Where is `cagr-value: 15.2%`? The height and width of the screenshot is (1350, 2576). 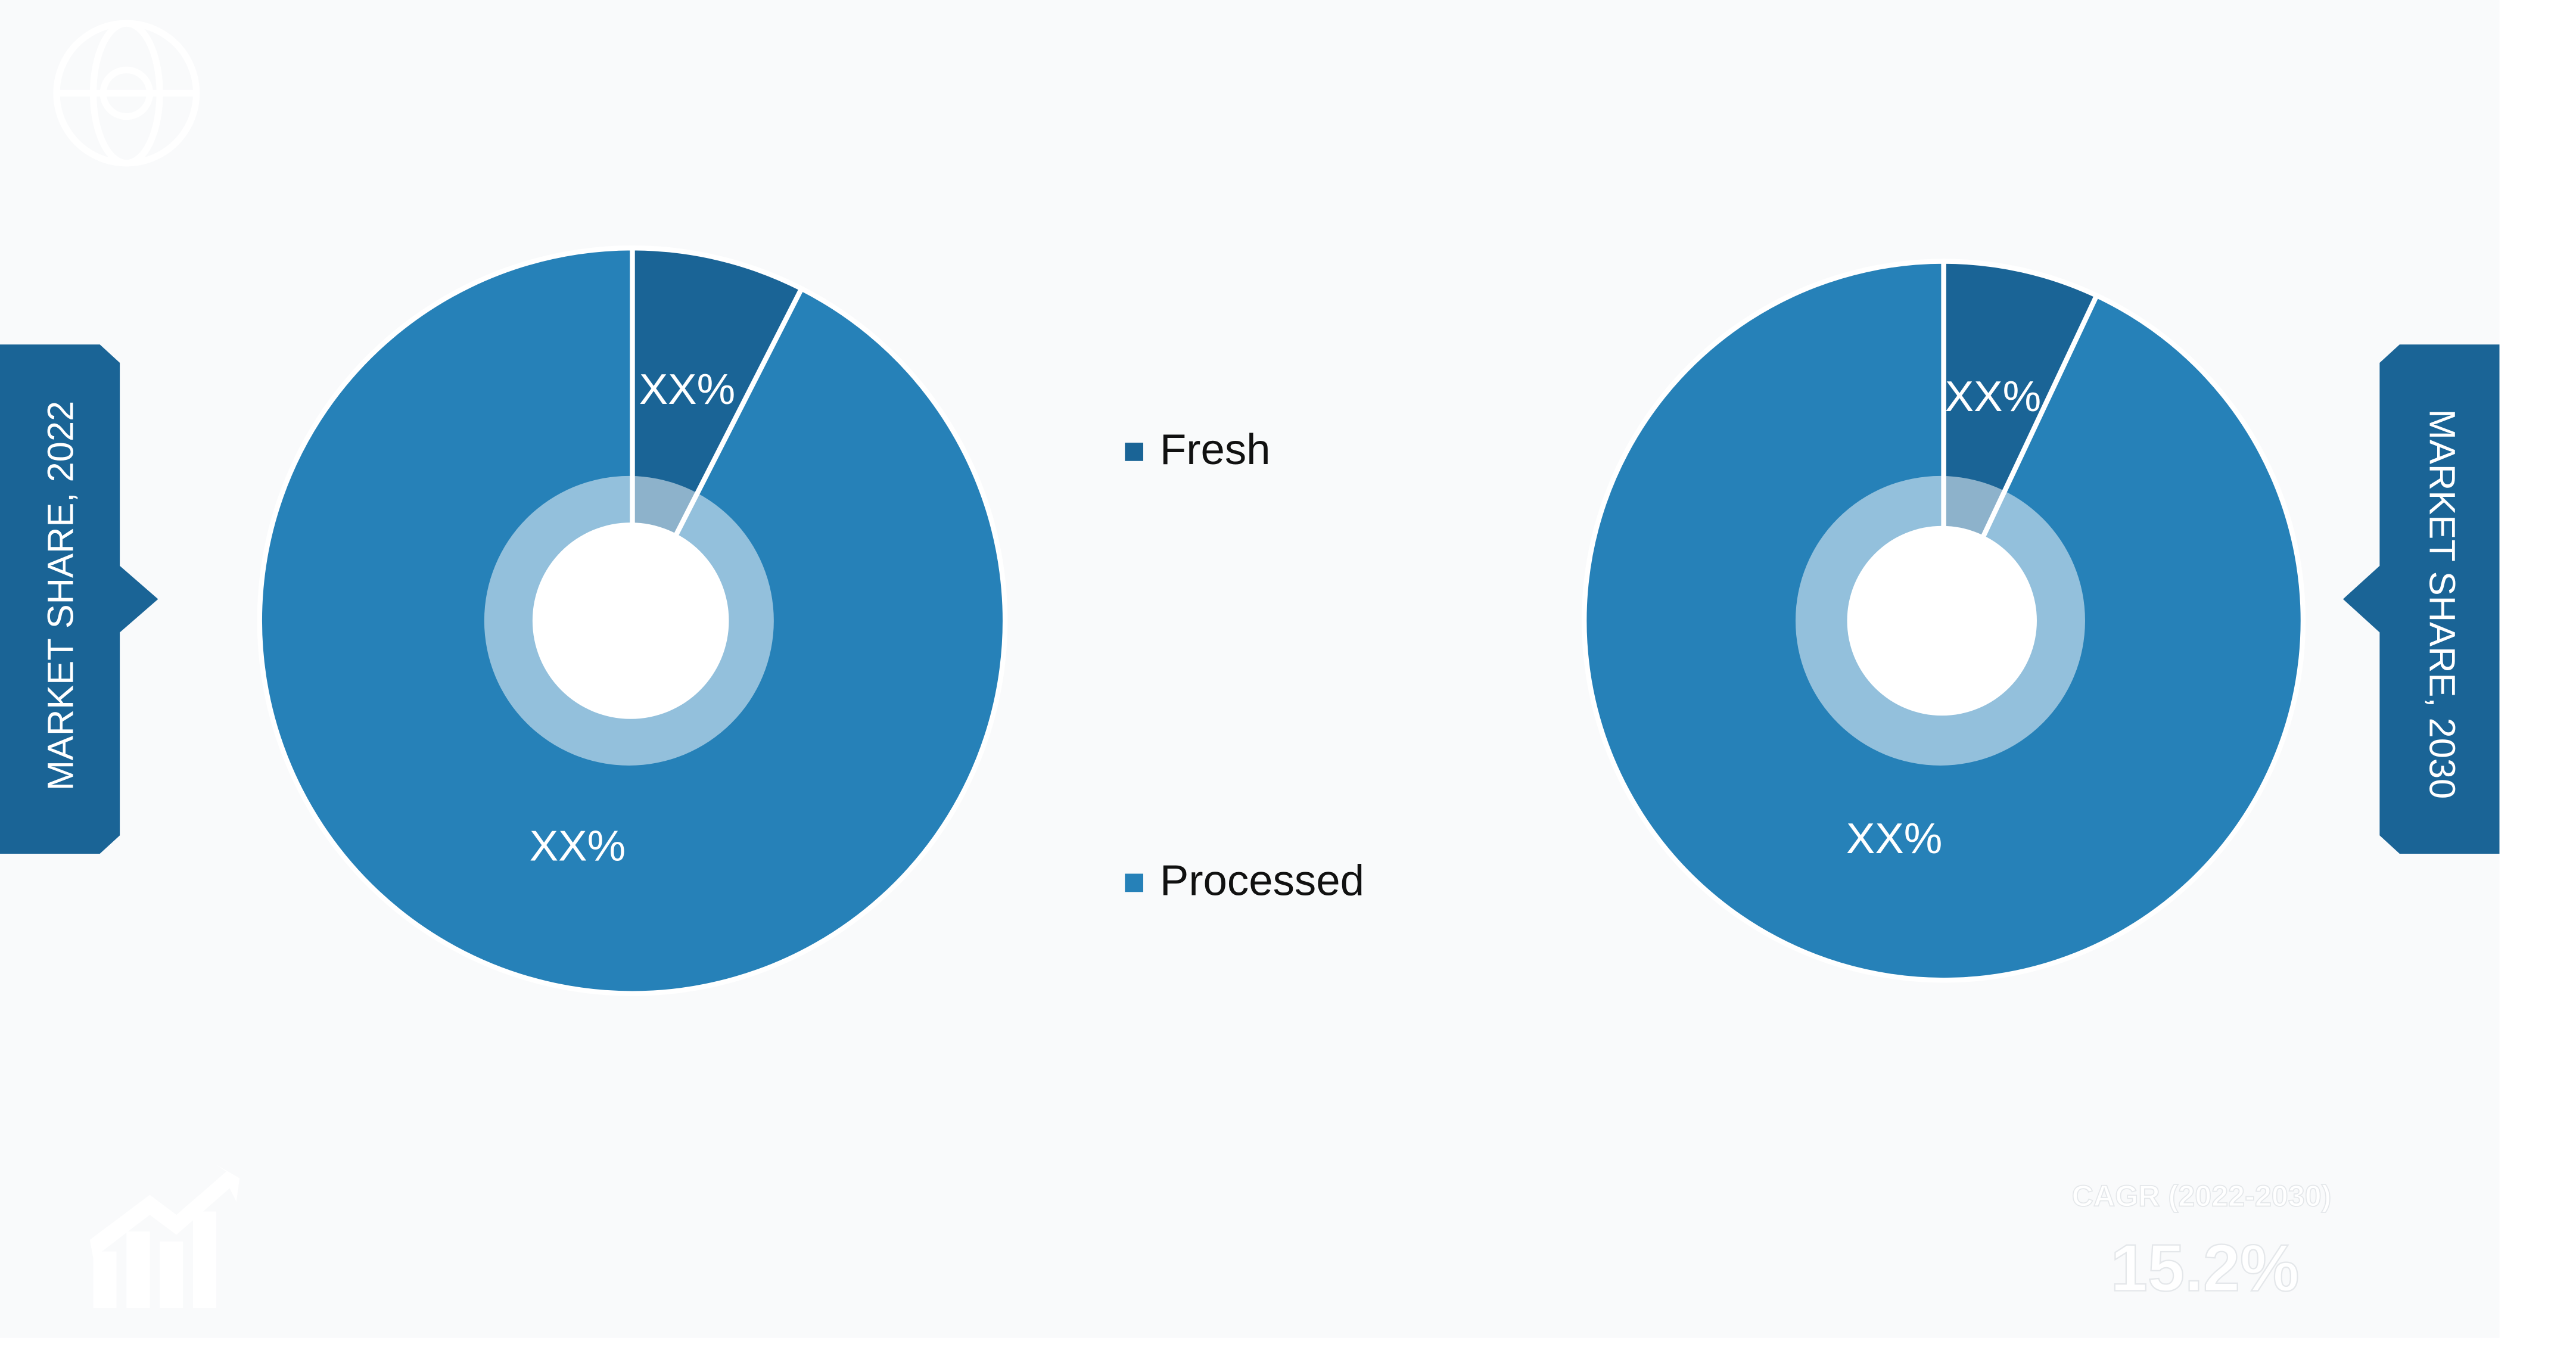
cagr-value: 15.2% is located at coordinates (2205, 1268).